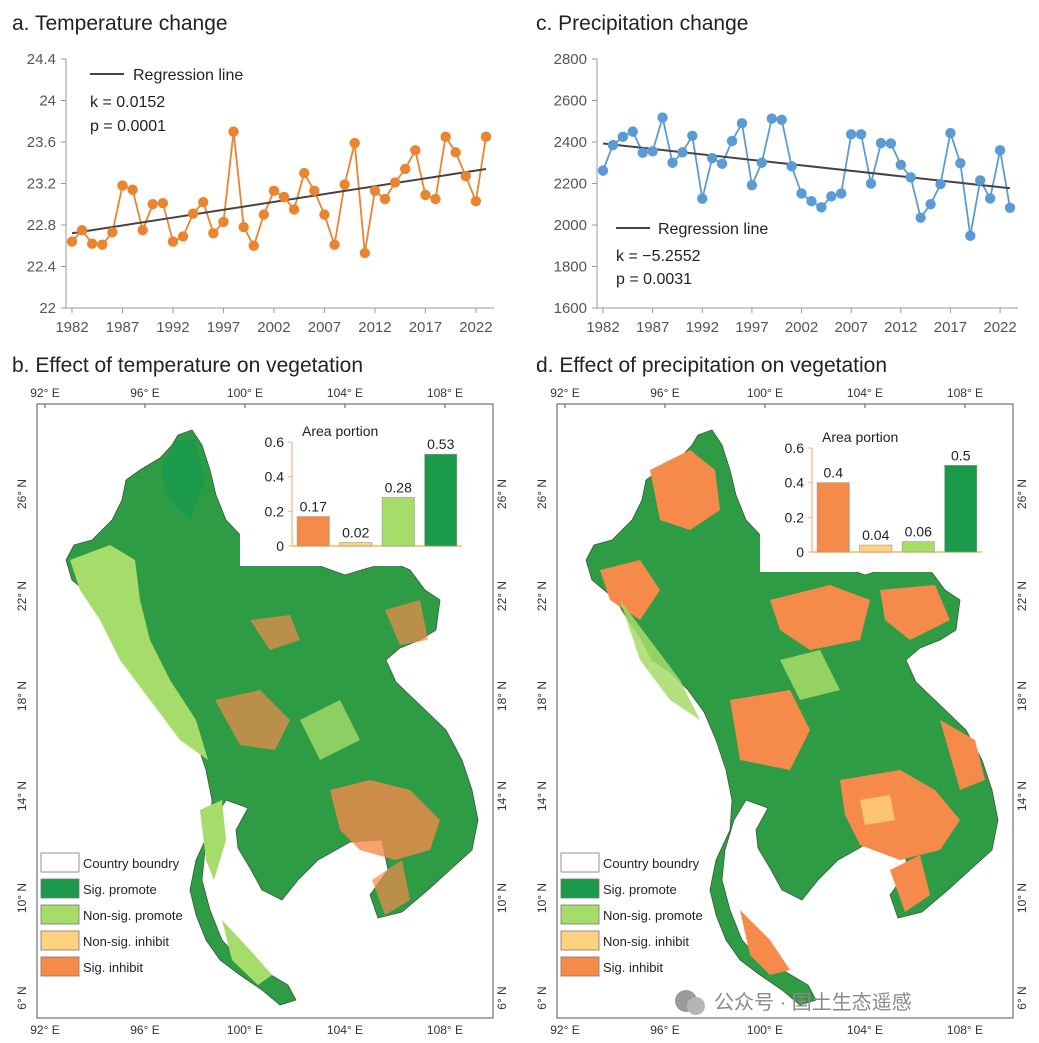 This screenshot has width=1039, height=1043. I want to click on panel-d-lat-label-left: 22° N, so click(542, 596).